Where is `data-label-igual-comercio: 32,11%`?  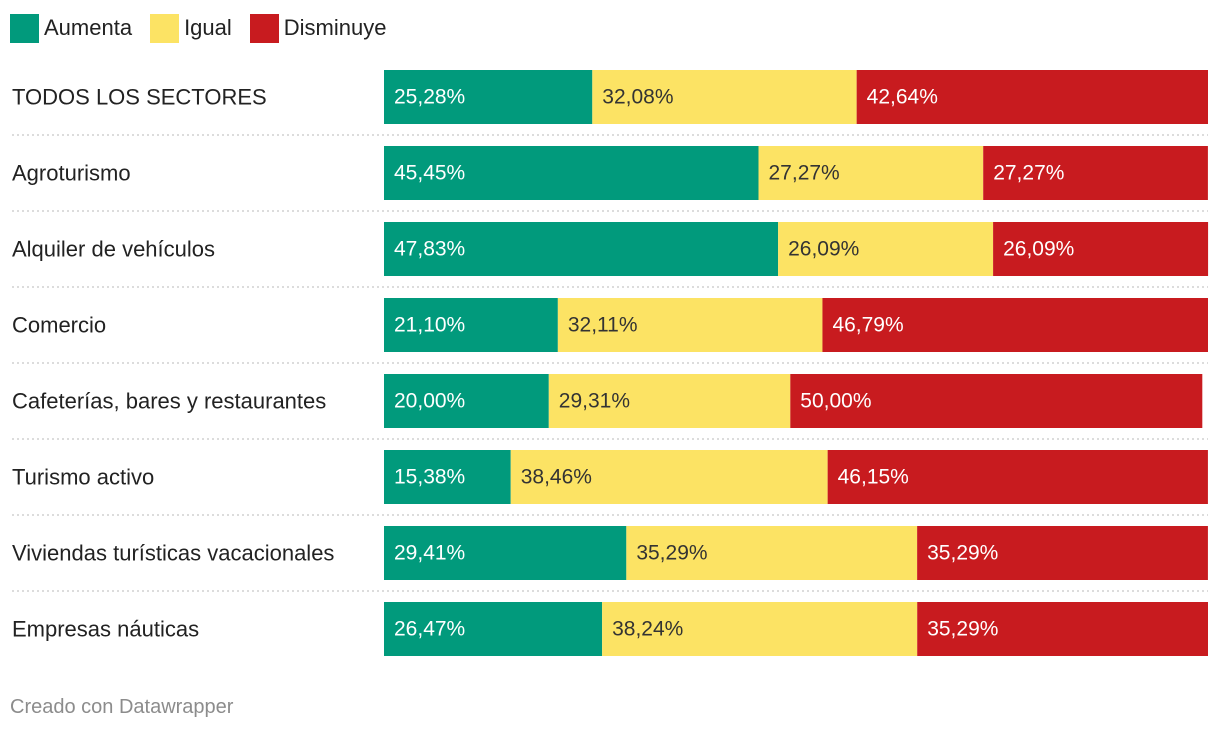 data-label-igual-comercio: 32,11% is located at coordinates (603, 325).